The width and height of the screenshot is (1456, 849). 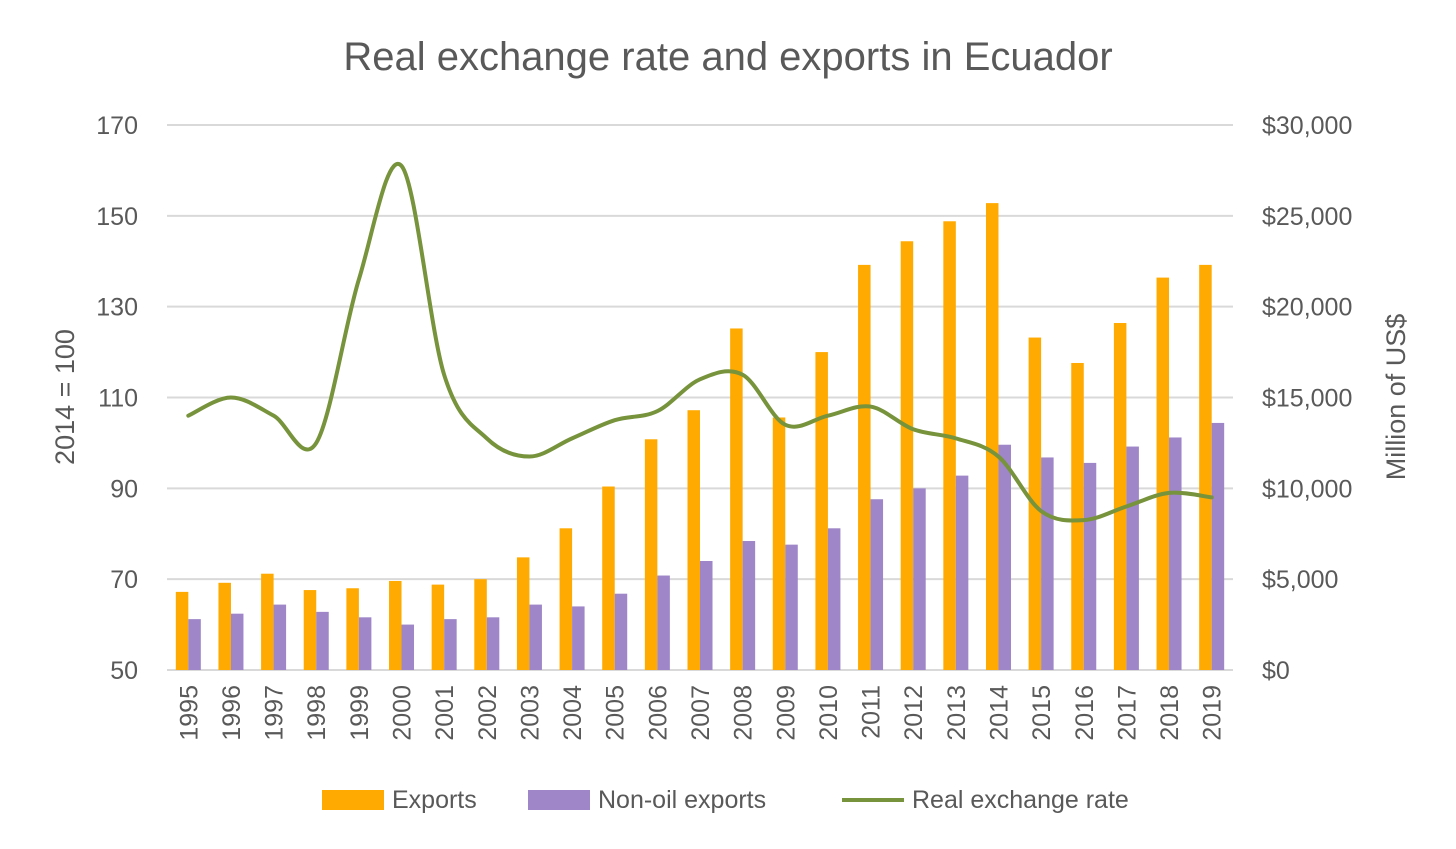 I want to click on left-tick-label: 50, so click(x=124, y=671).